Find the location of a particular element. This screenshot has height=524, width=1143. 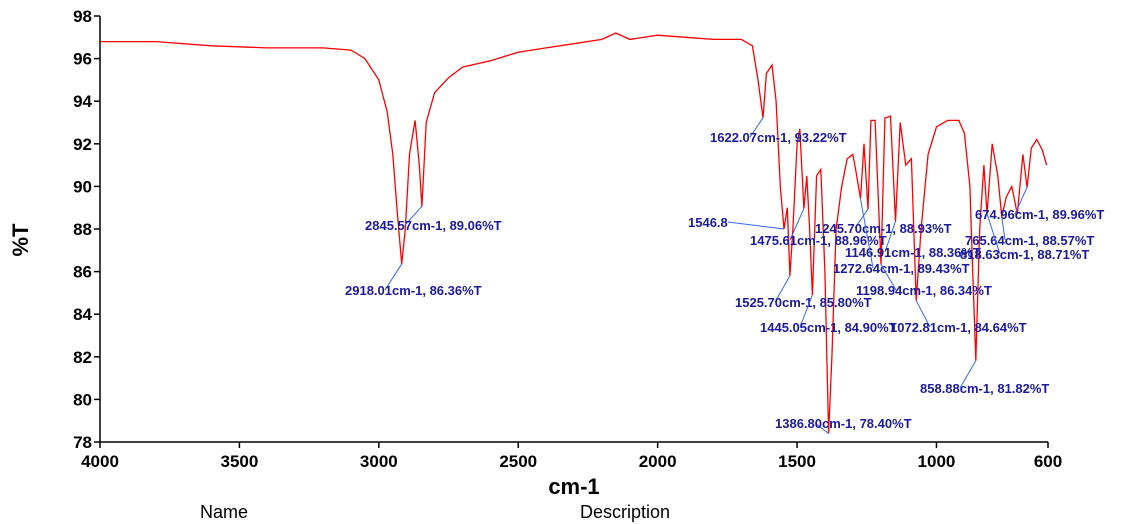

annotation-label: 1546.8 is located at coordinates (708, 222).